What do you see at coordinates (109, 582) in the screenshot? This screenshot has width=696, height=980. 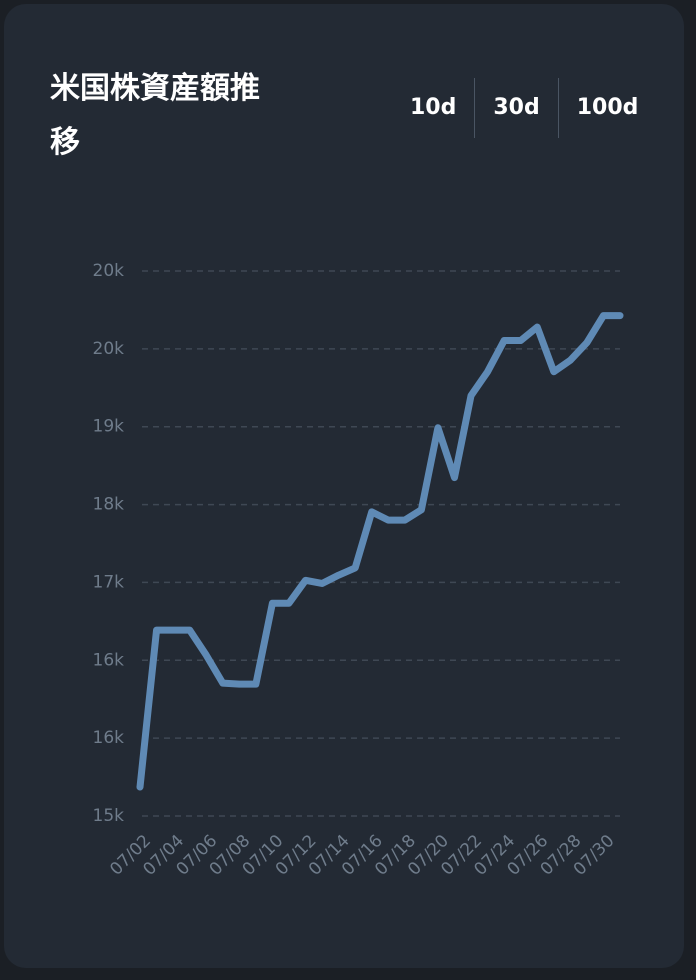 I see `y-tick-label: 17k` at bounding box center [109, 582].